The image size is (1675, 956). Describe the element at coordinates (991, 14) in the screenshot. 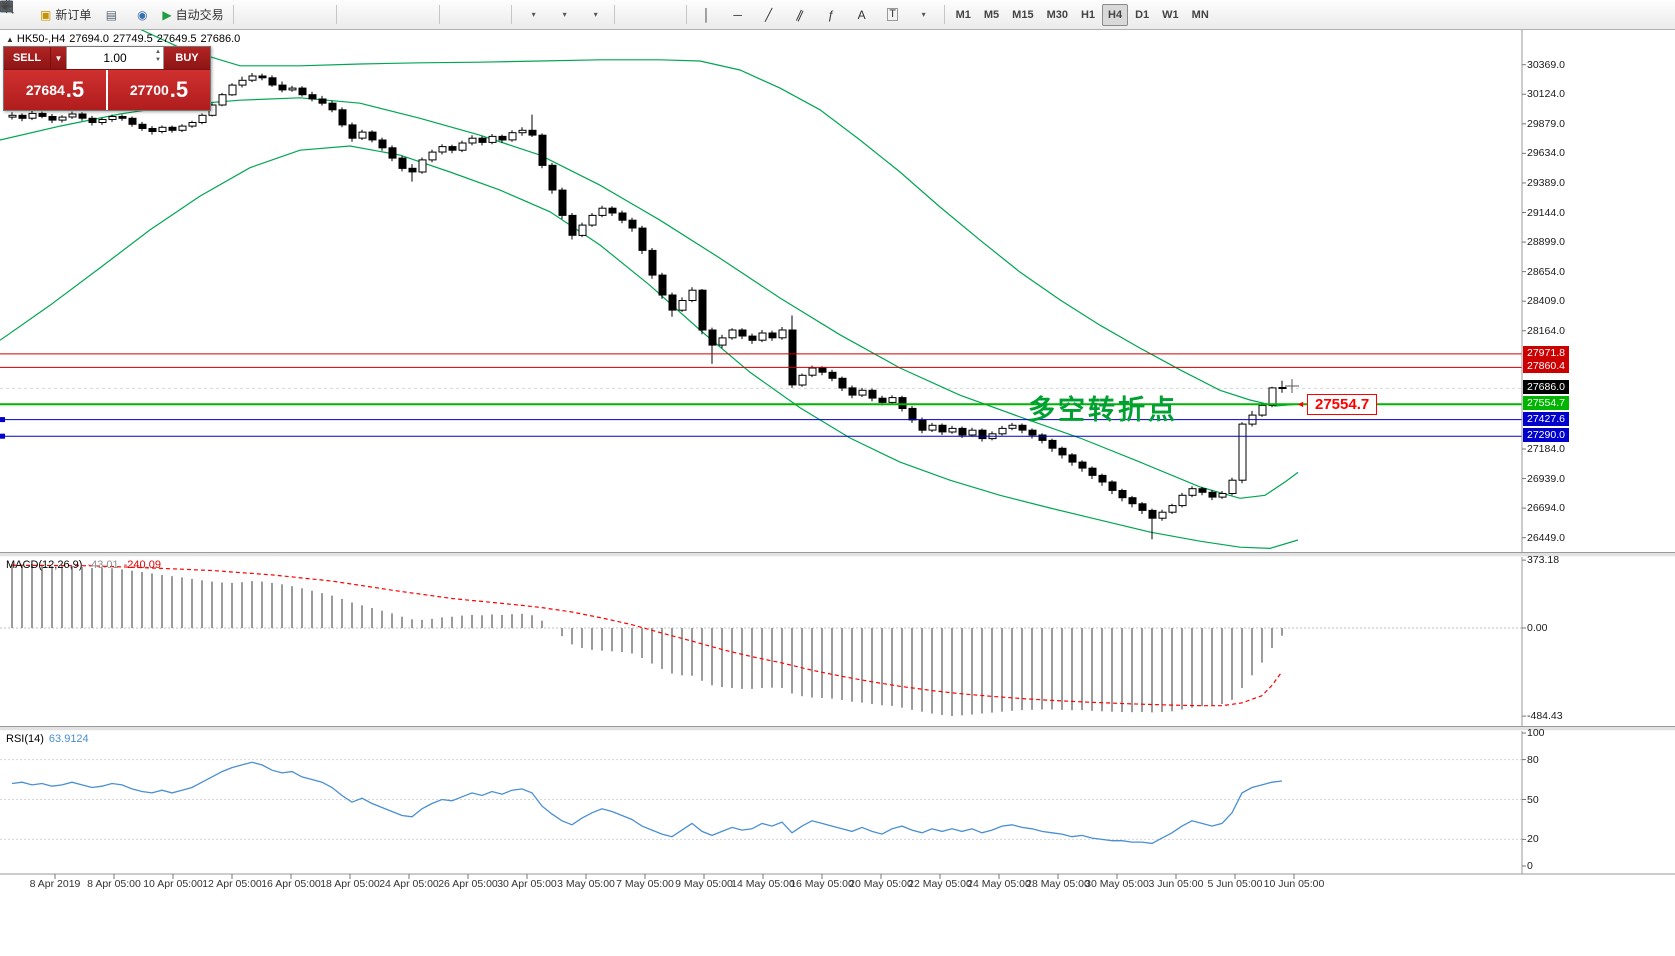

I see `timeframe-m5: M5` at that location.